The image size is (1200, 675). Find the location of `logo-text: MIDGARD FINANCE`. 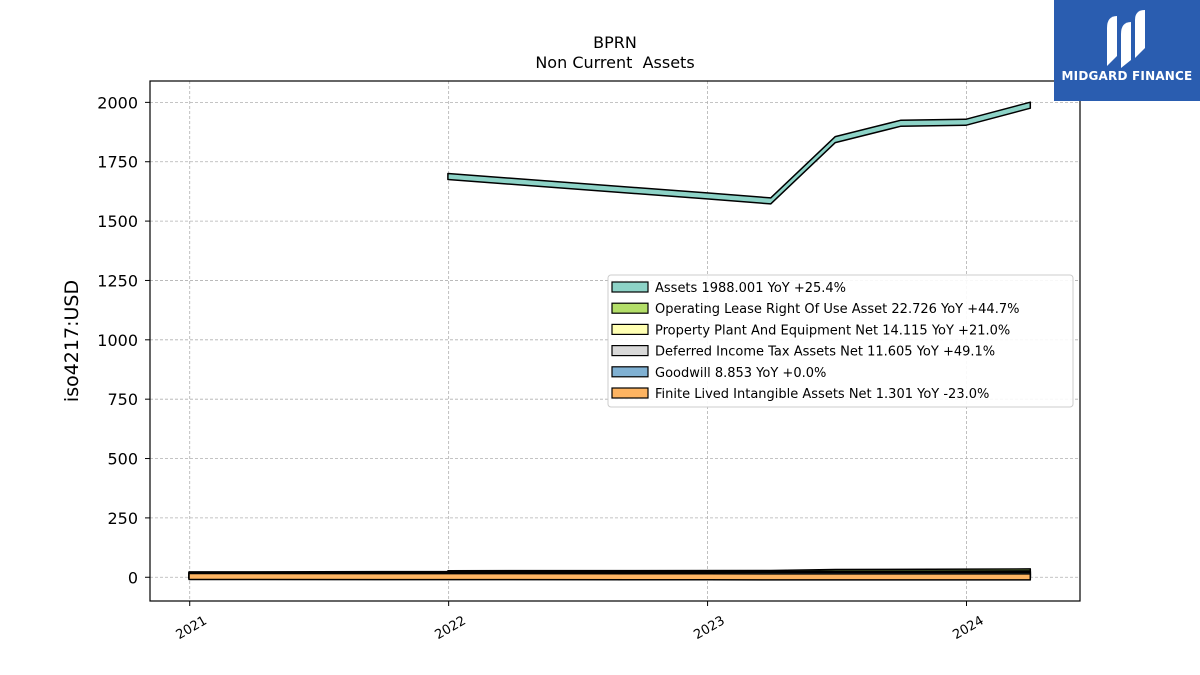

logo-text: MIDGARD FINANCE is located at coordinates (1127, 76).